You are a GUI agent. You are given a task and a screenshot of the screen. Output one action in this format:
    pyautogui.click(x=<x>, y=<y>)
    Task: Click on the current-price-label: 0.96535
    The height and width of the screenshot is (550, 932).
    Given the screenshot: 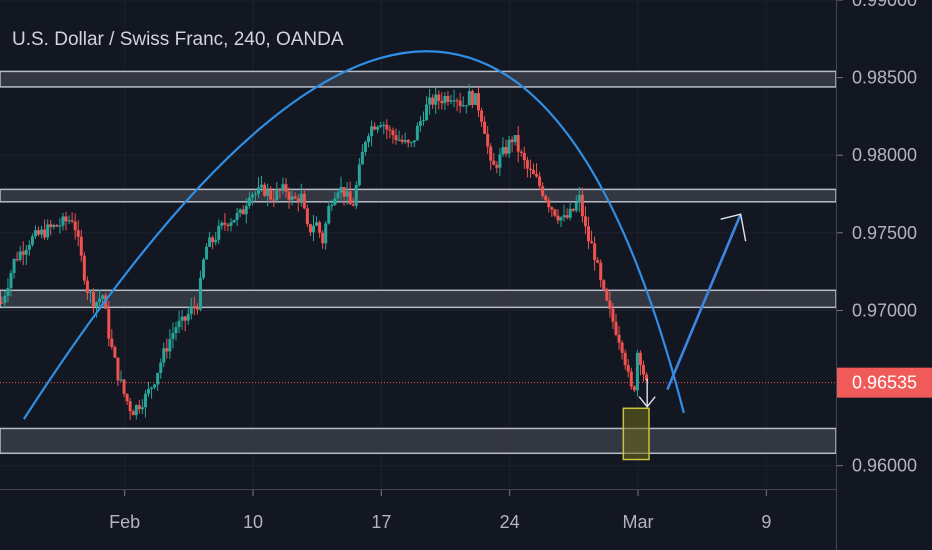 What is the action you would take?
    pyautogui.click(x=884, y=383)
    